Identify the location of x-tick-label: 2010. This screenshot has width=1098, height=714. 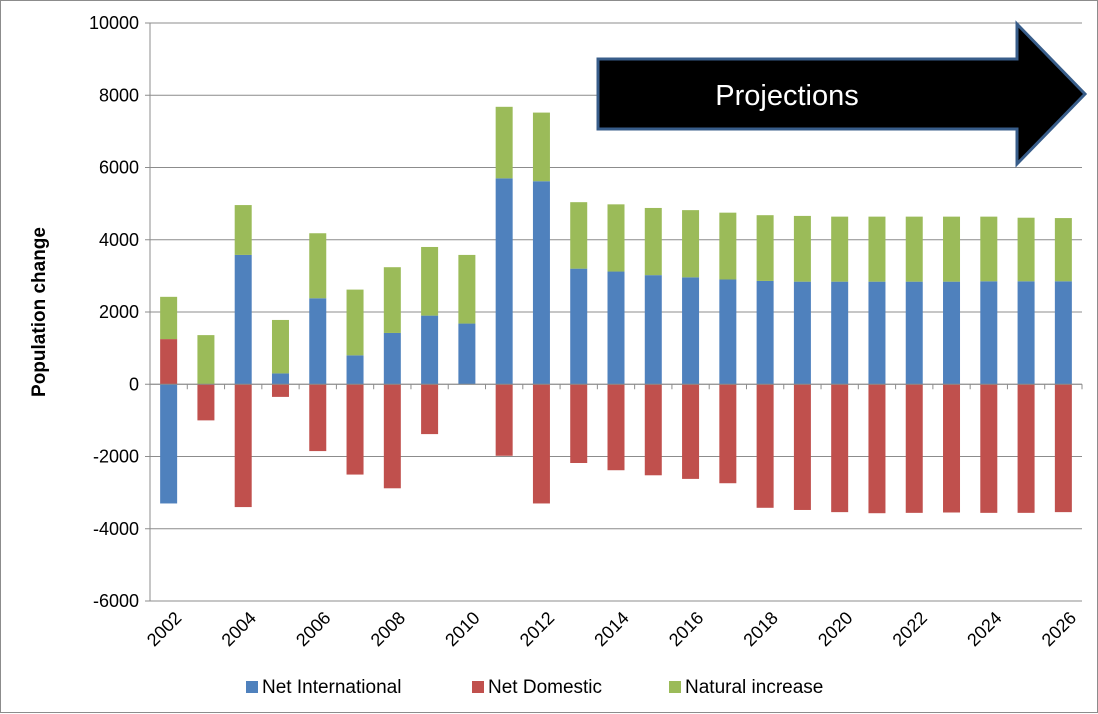
(462, 629).